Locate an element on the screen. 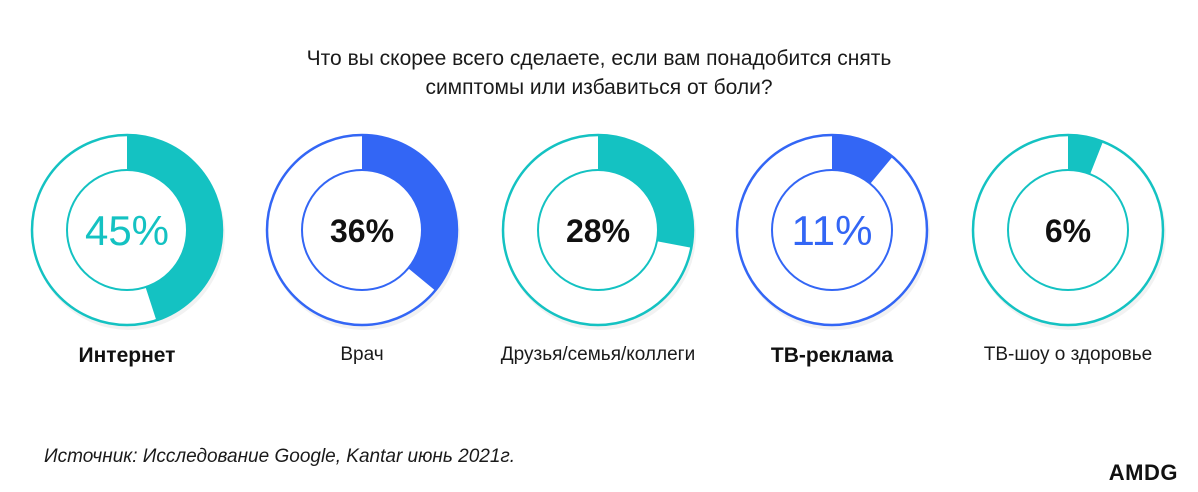  donut-value-label: 6% is located at coordinates (1068, 231).